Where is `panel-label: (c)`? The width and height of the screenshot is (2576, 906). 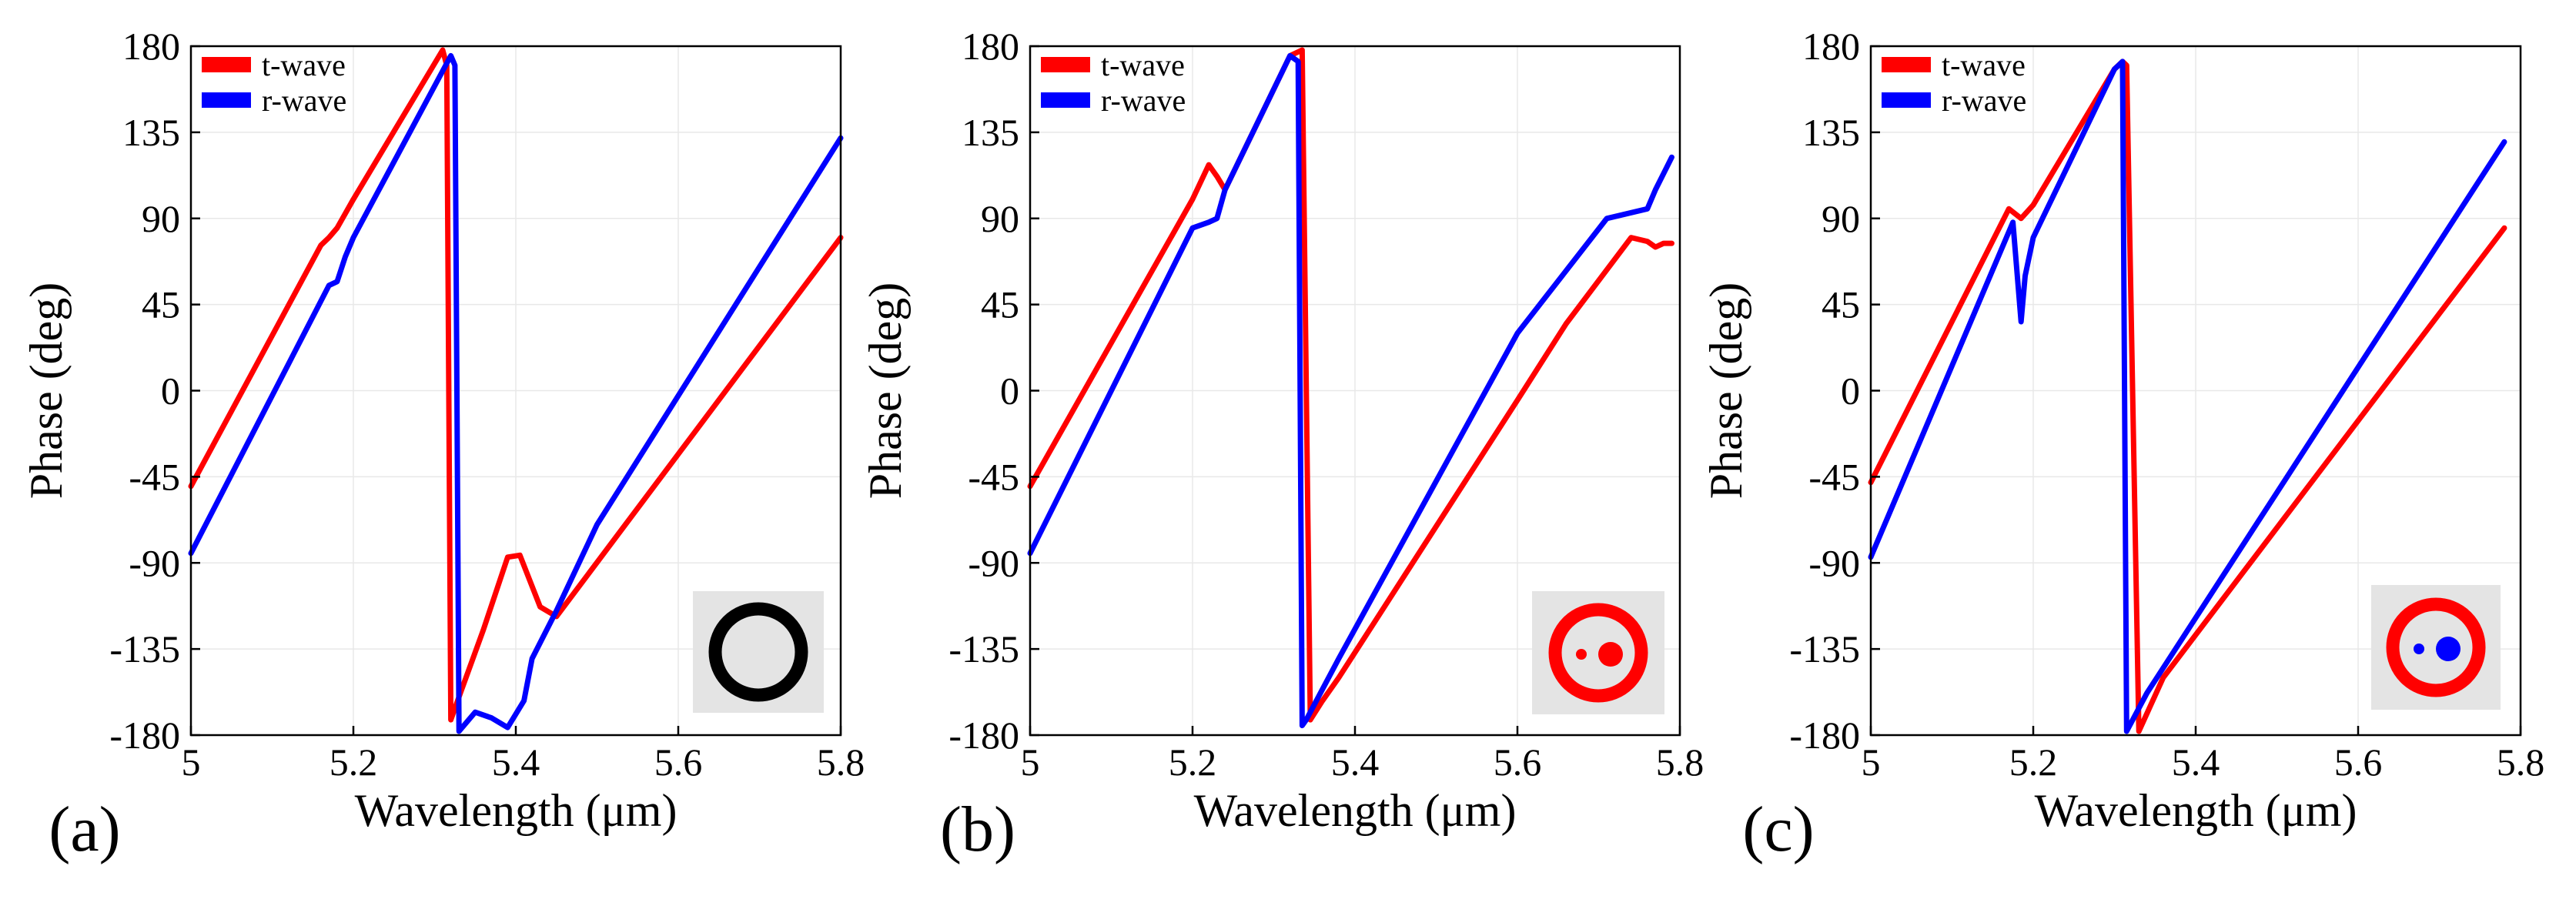
panel-label: (c) is located at coordinates (1778, 830).